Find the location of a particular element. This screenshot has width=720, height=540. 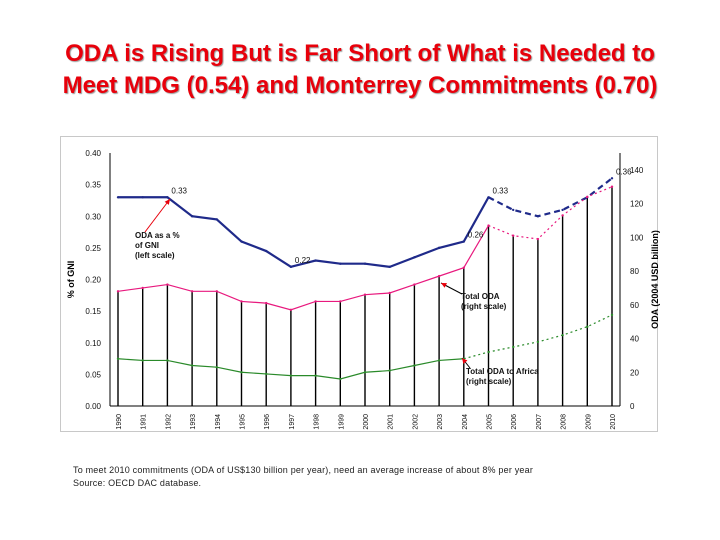

x-tick-label: 1994 is located at coordinates (218, 422).